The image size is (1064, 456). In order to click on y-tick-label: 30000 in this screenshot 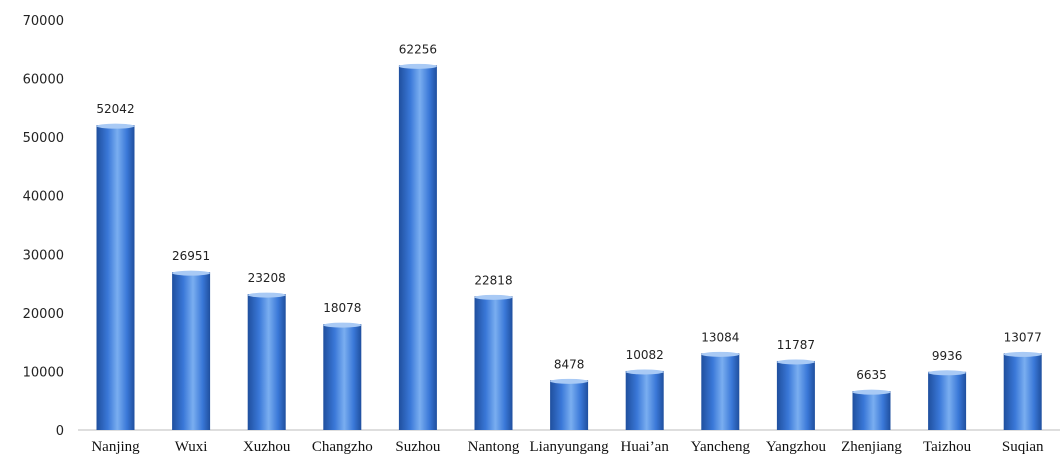, I will do `click(43, 255)`.